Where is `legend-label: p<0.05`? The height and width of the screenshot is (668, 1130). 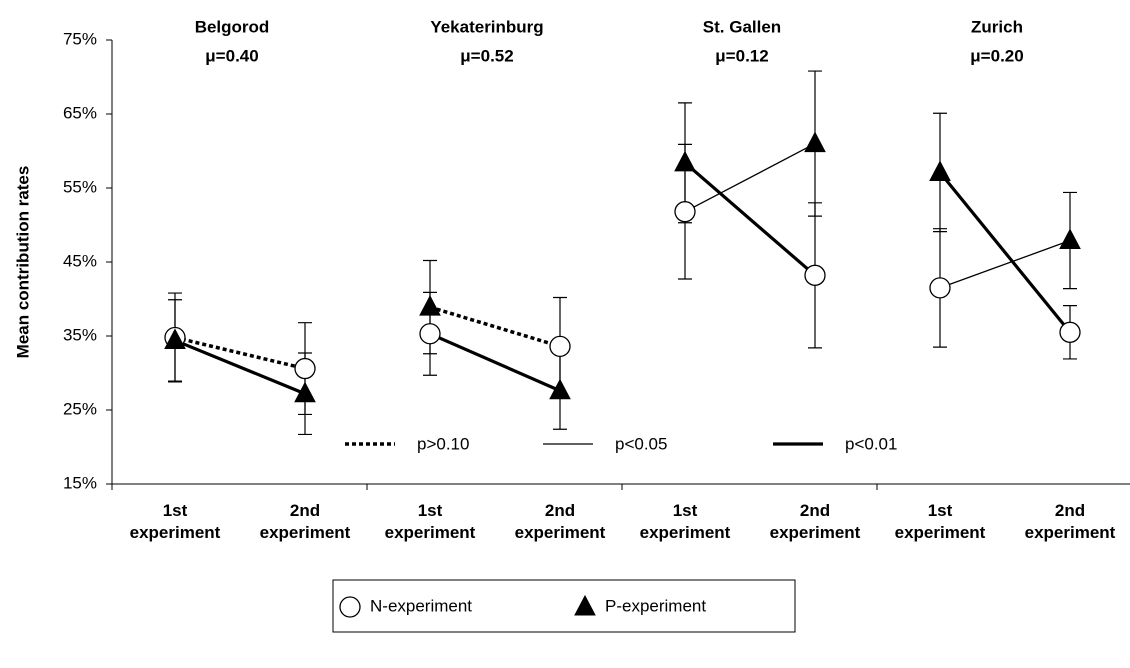 legend-label: p<0.05 is located at coordinates (641, 443).